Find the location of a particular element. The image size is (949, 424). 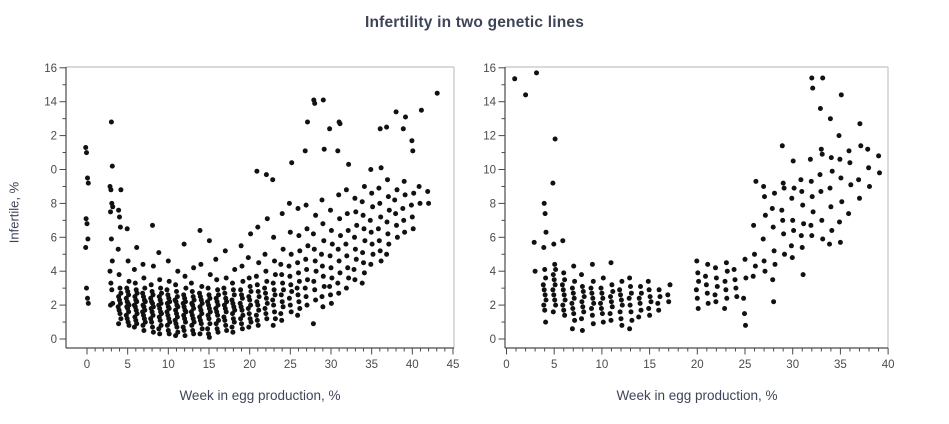

y-tick-label: 10 is located at coordinates (489, 171).